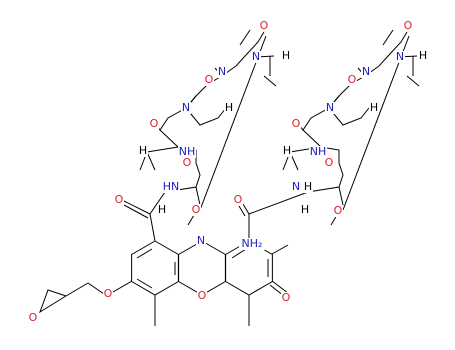  I want to click on atom-label: NH₂, so click(252, 243).